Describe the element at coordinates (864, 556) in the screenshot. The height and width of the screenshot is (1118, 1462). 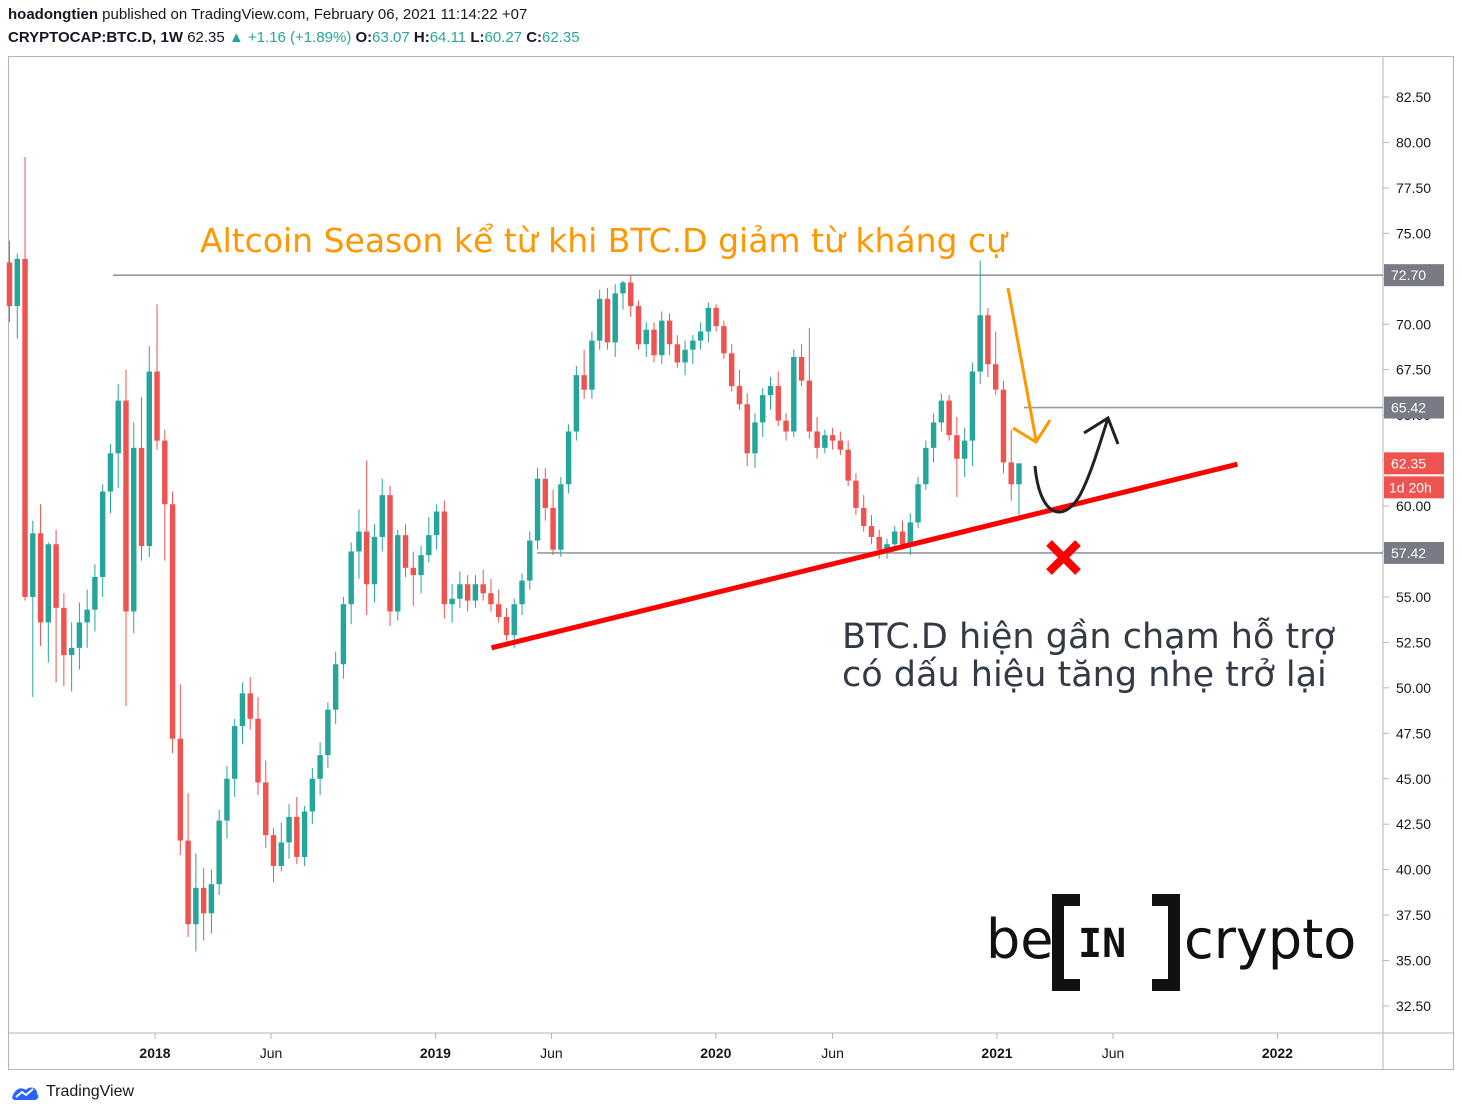
I see `support-trendline` at that location.